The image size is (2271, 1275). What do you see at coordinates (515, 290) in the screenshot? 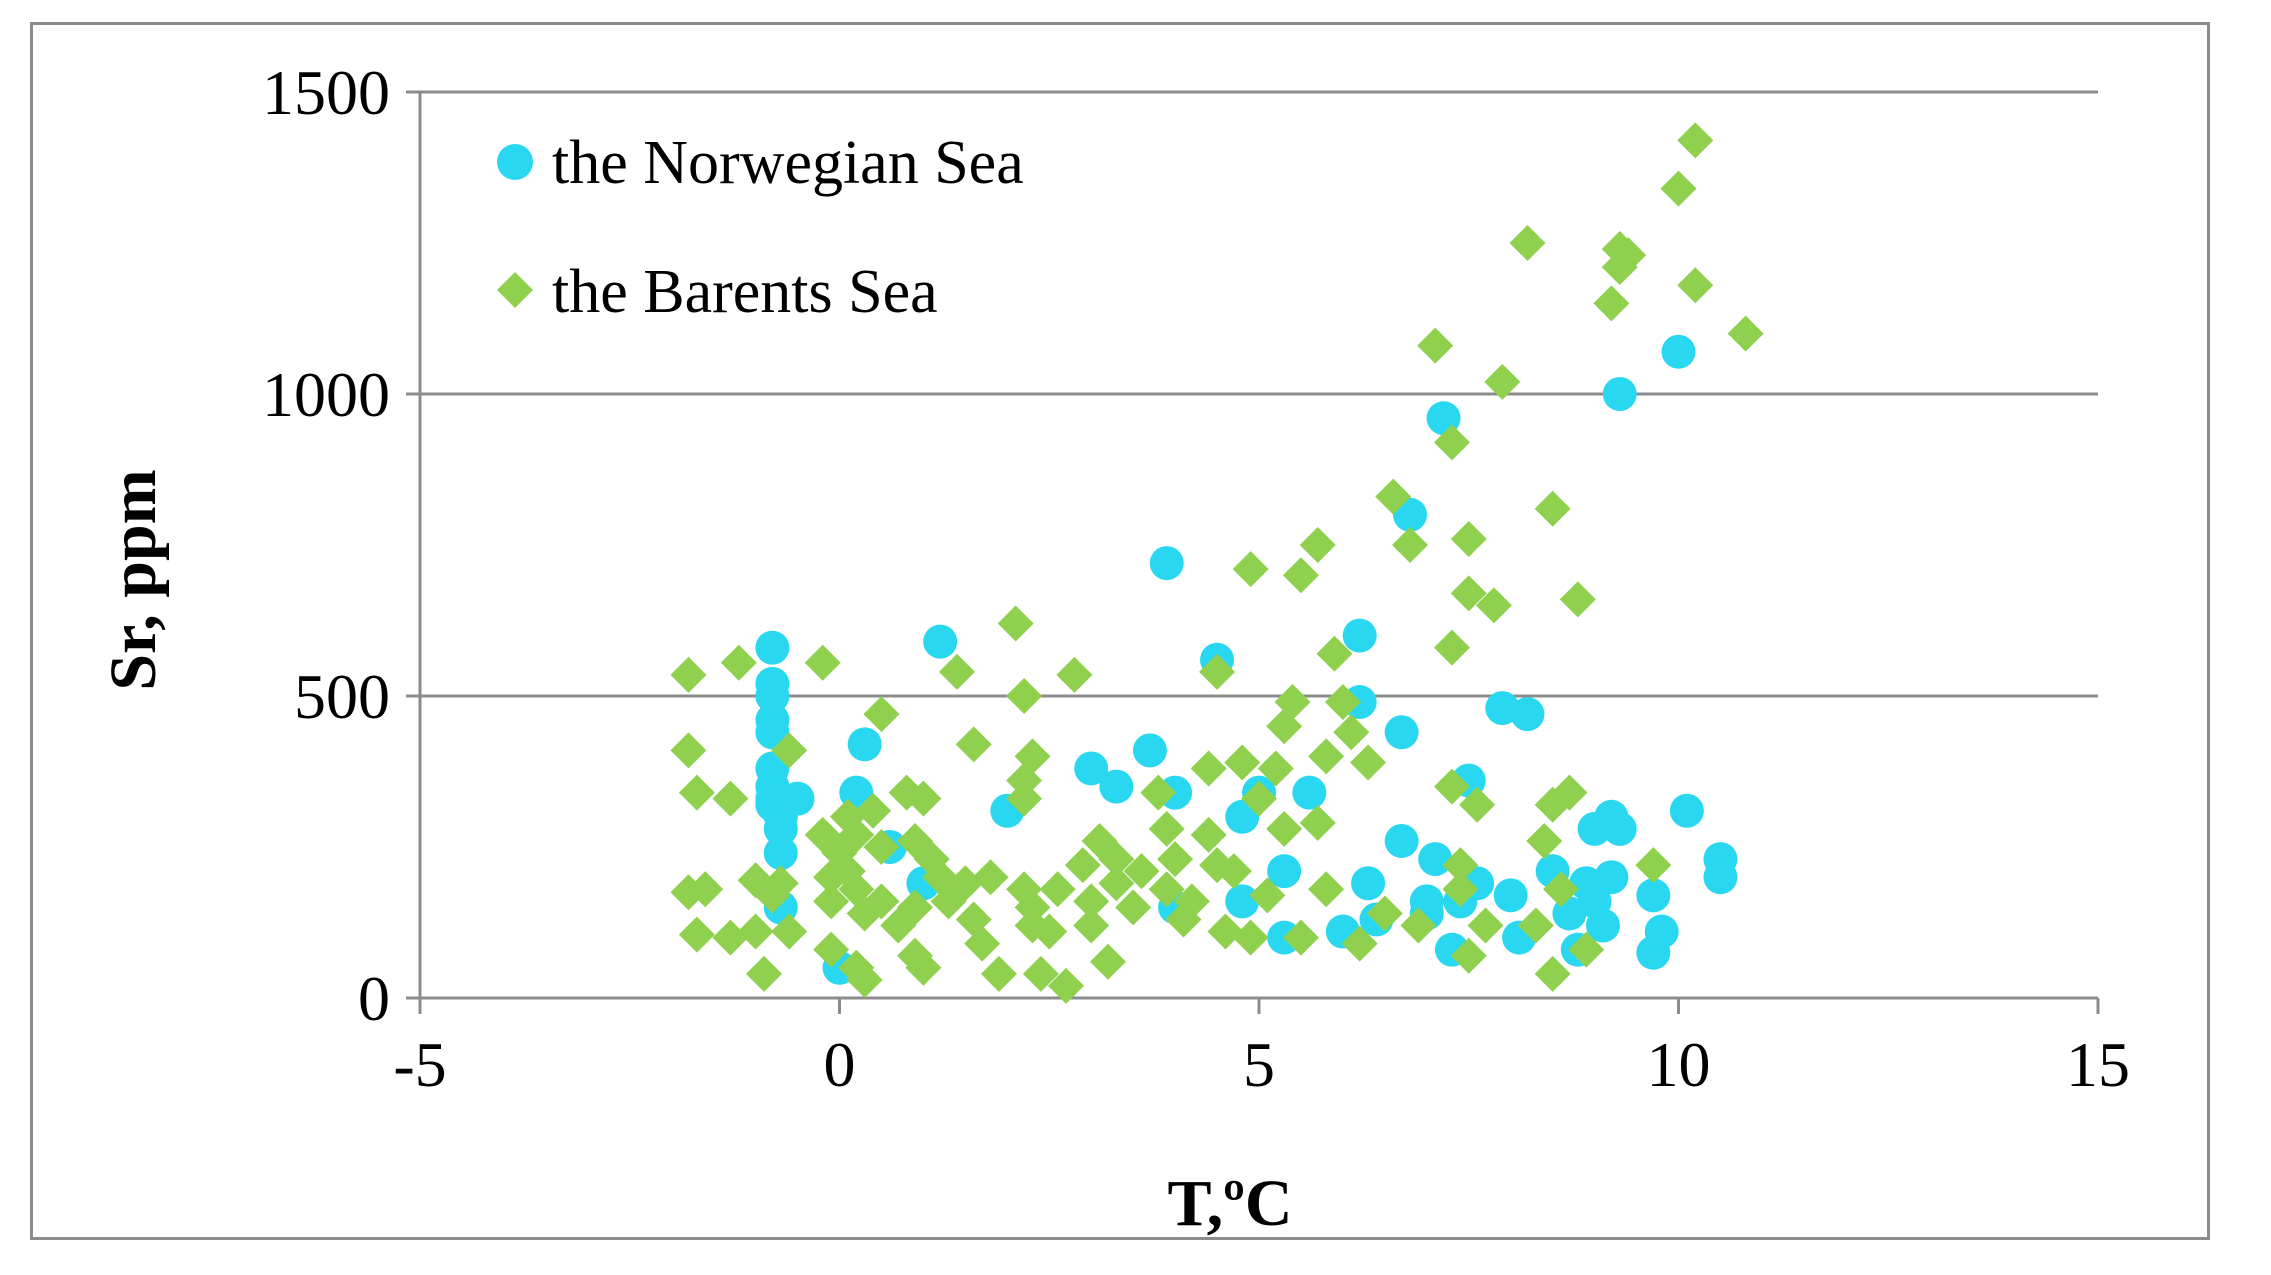
I see `legend-marker-barents-sea` at bounding box center [515, 290].